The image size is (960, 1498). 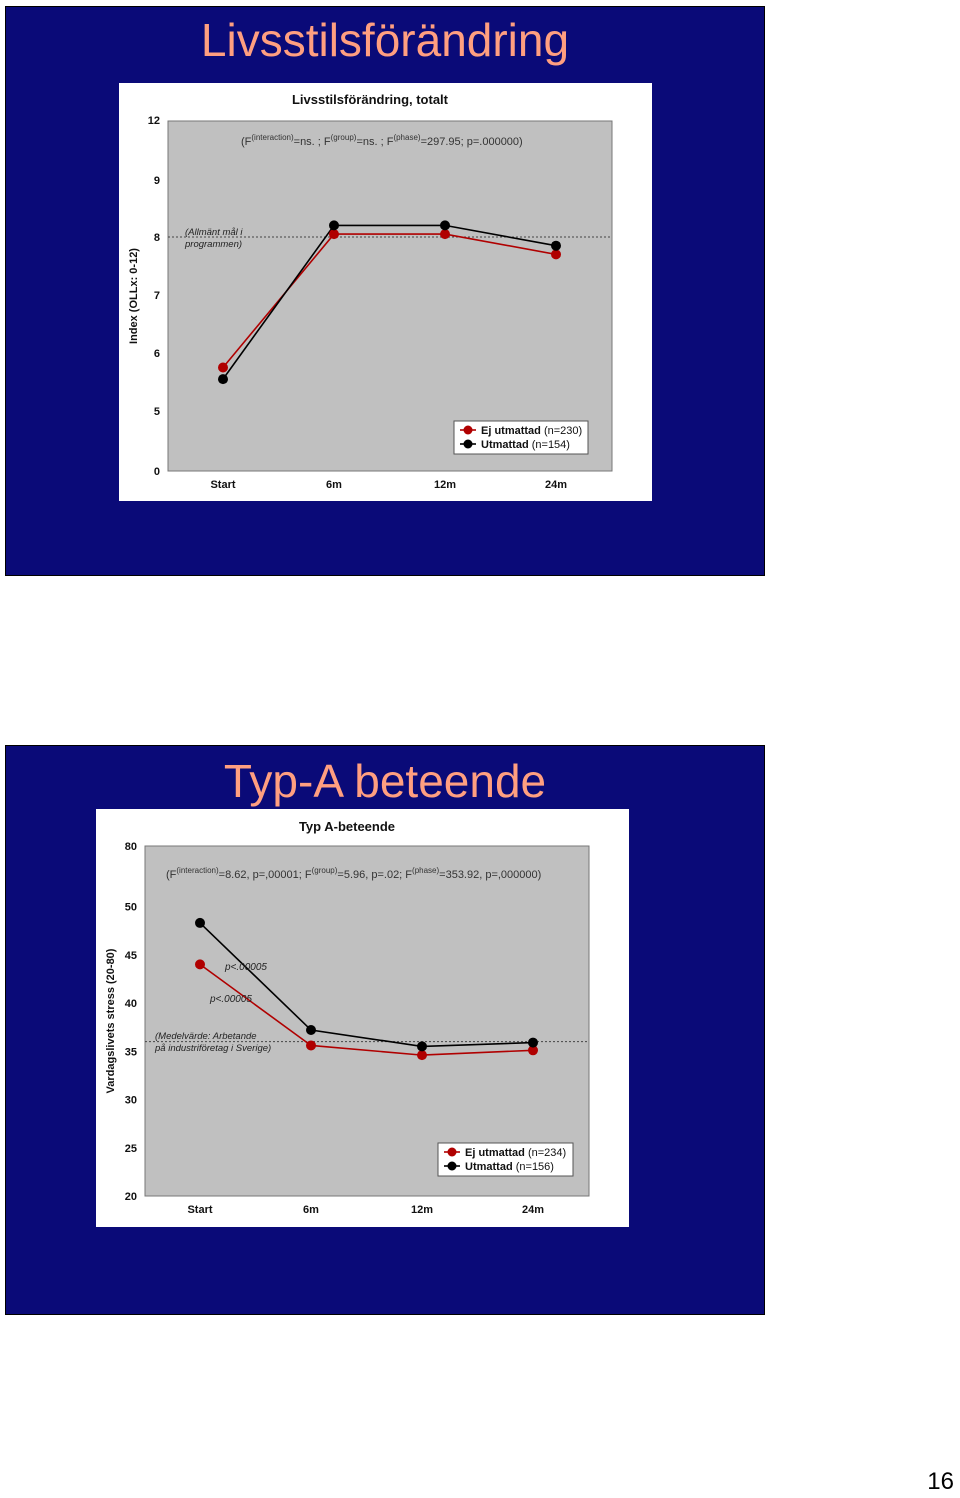 What do you see at coordinates (213, 244) in the screenshot?
I see `reference-label: programmen)` at bounding box center [213, 244].